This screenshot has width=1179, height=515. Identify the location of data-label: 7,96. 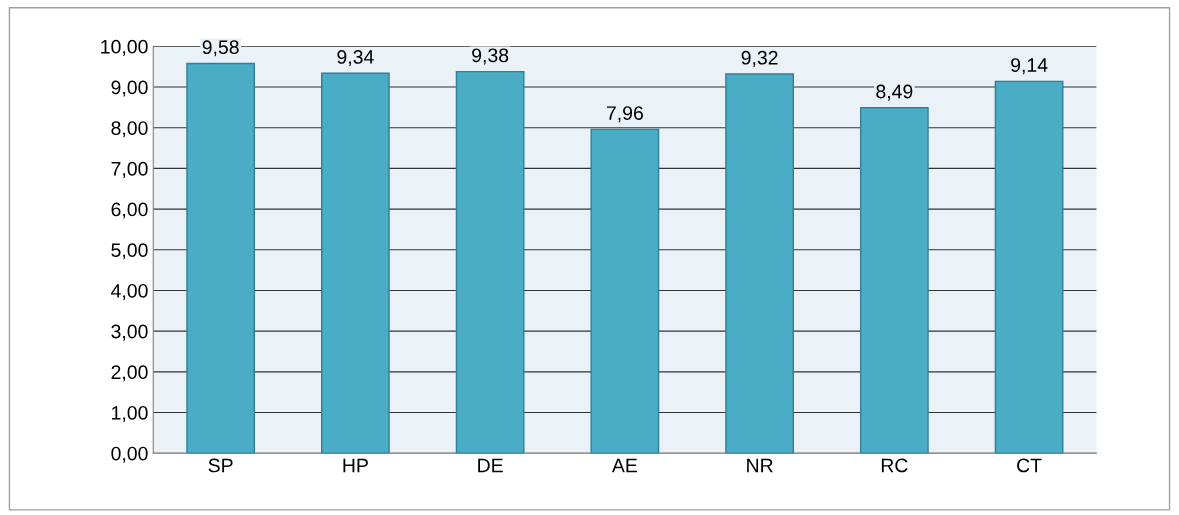
(624, 114).